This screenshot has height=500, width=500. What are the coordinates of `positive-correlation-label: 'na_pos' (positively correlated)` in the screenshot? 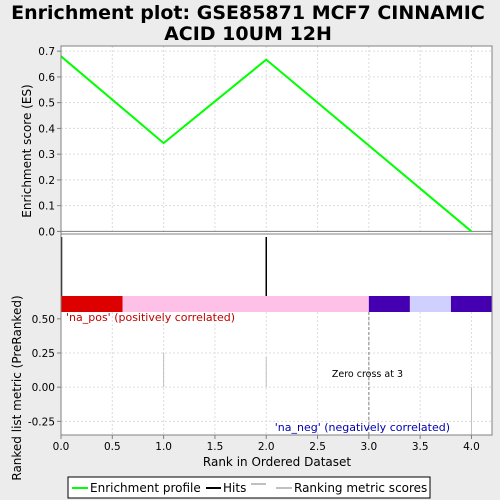 It's located at (150, 317).